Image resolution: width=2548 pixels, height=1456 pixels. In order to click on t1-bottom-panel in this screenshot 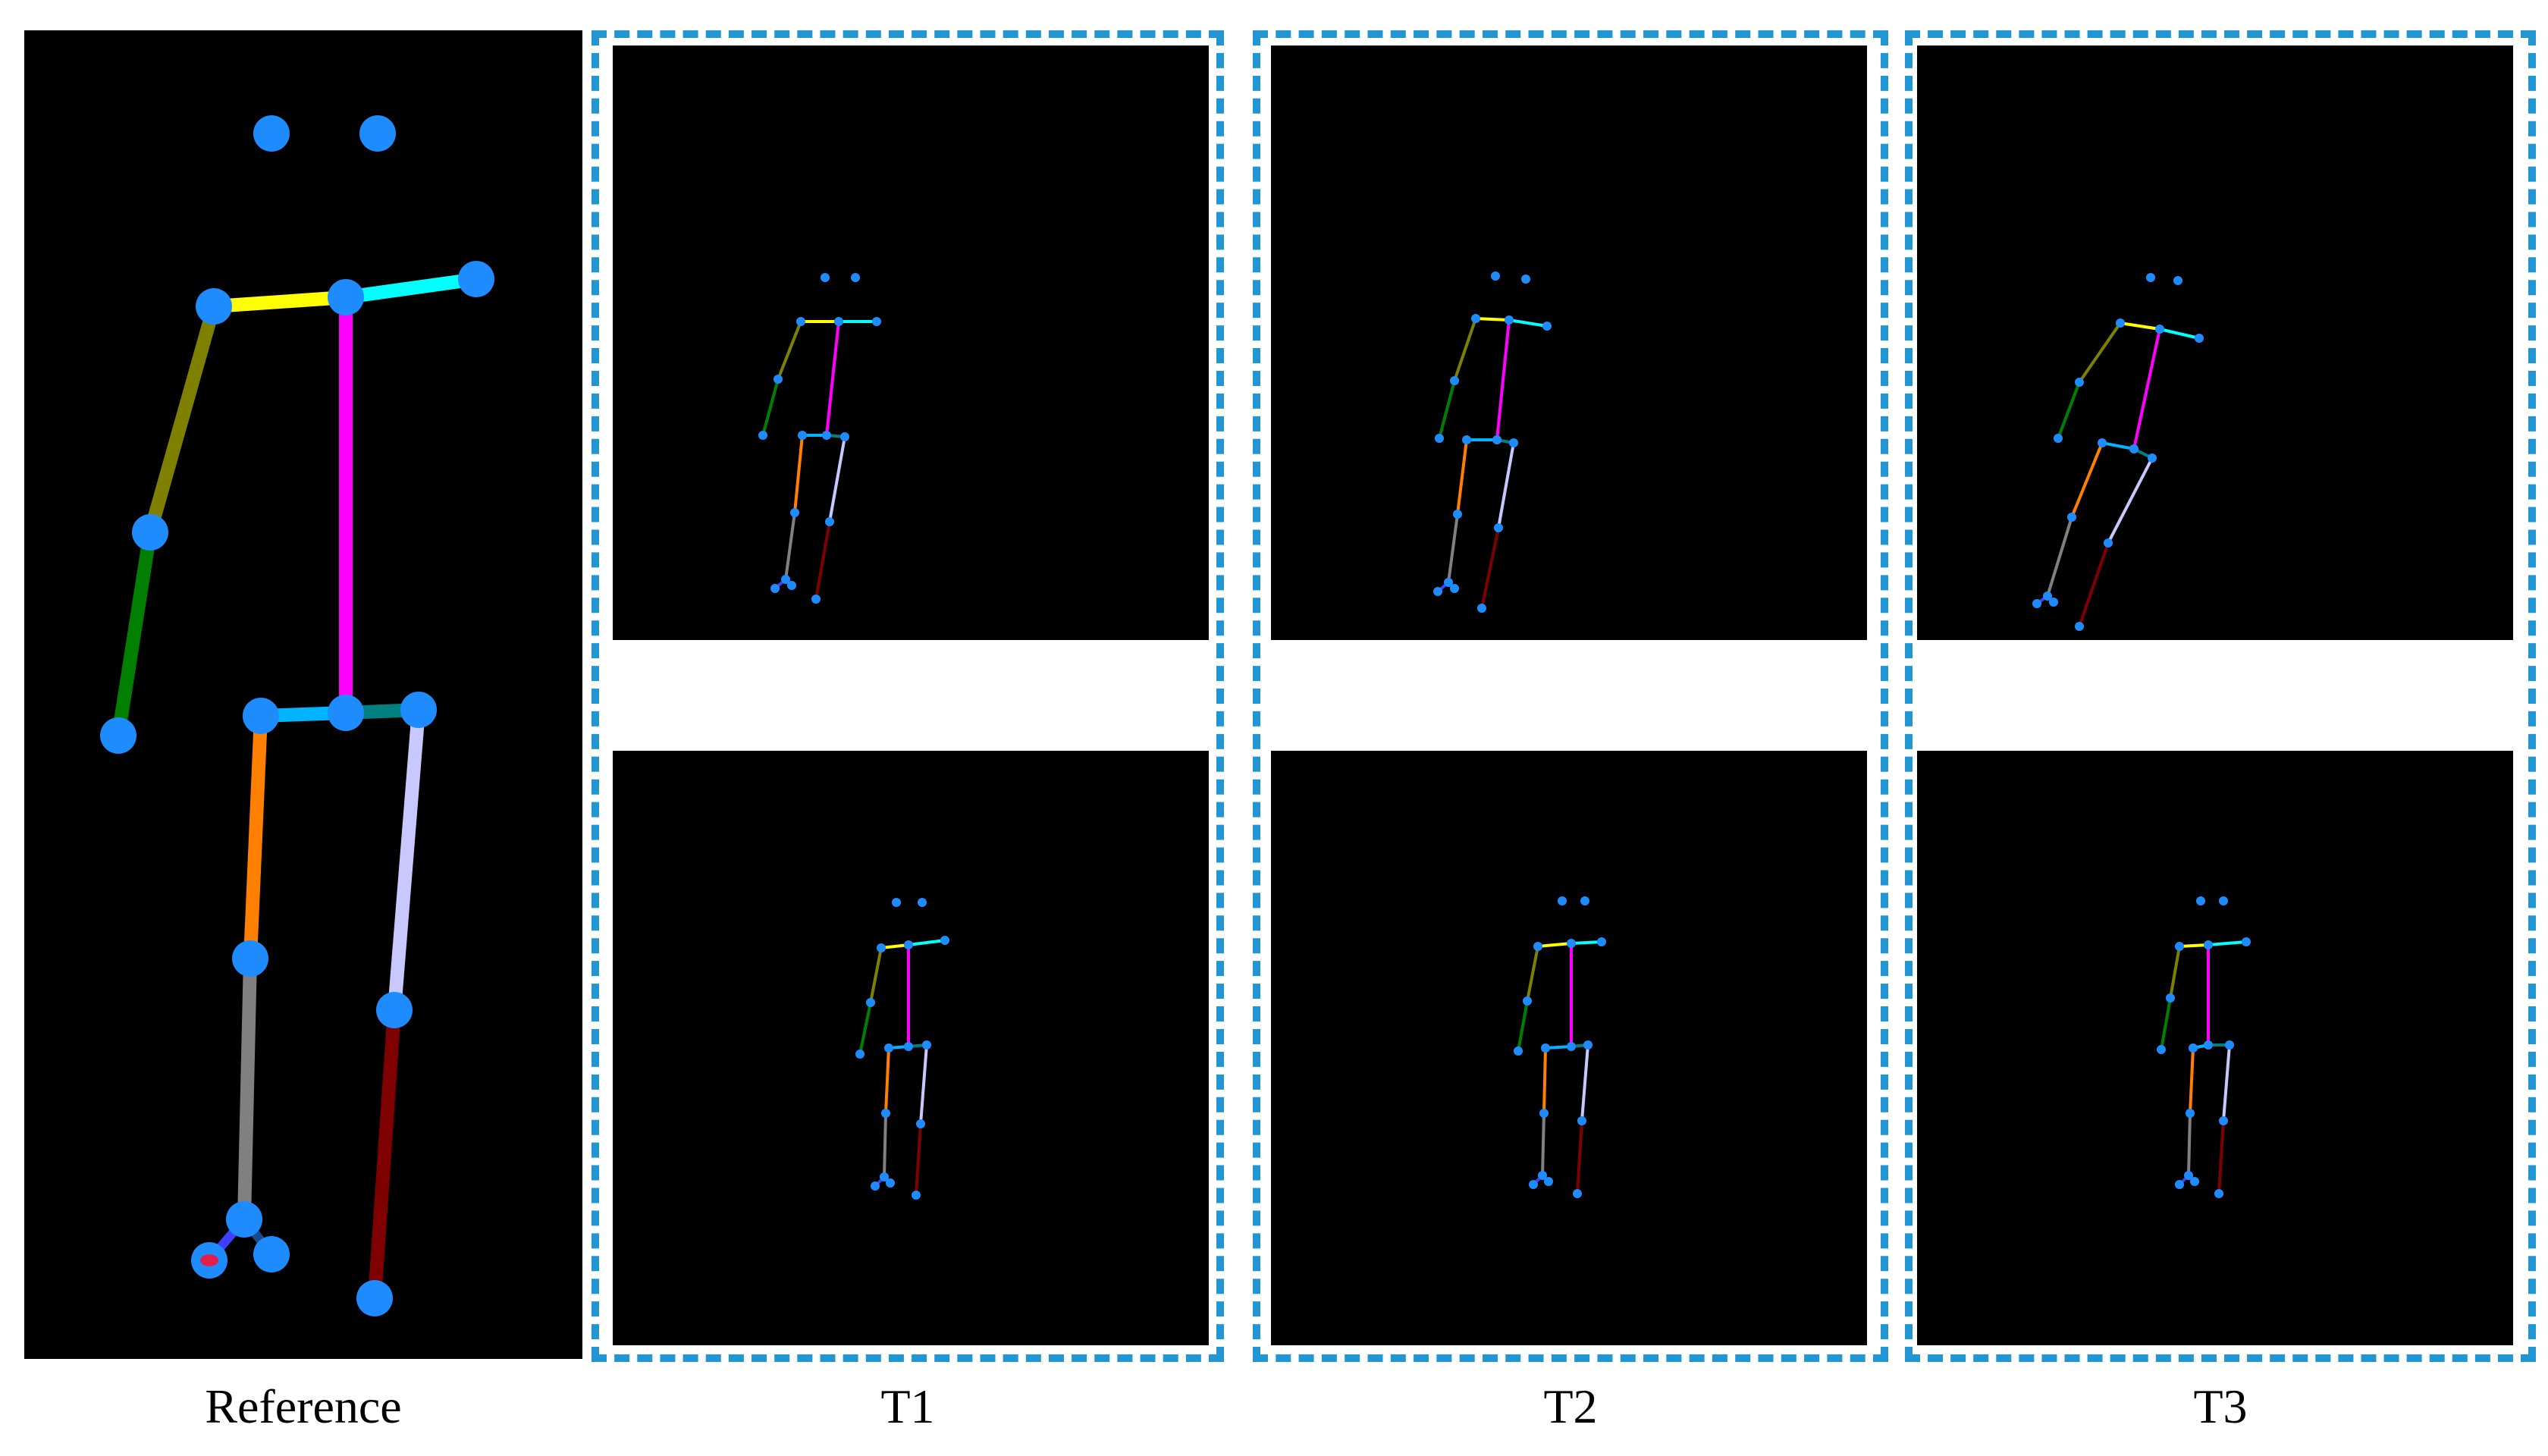, I will do `click(911, 1048)`.